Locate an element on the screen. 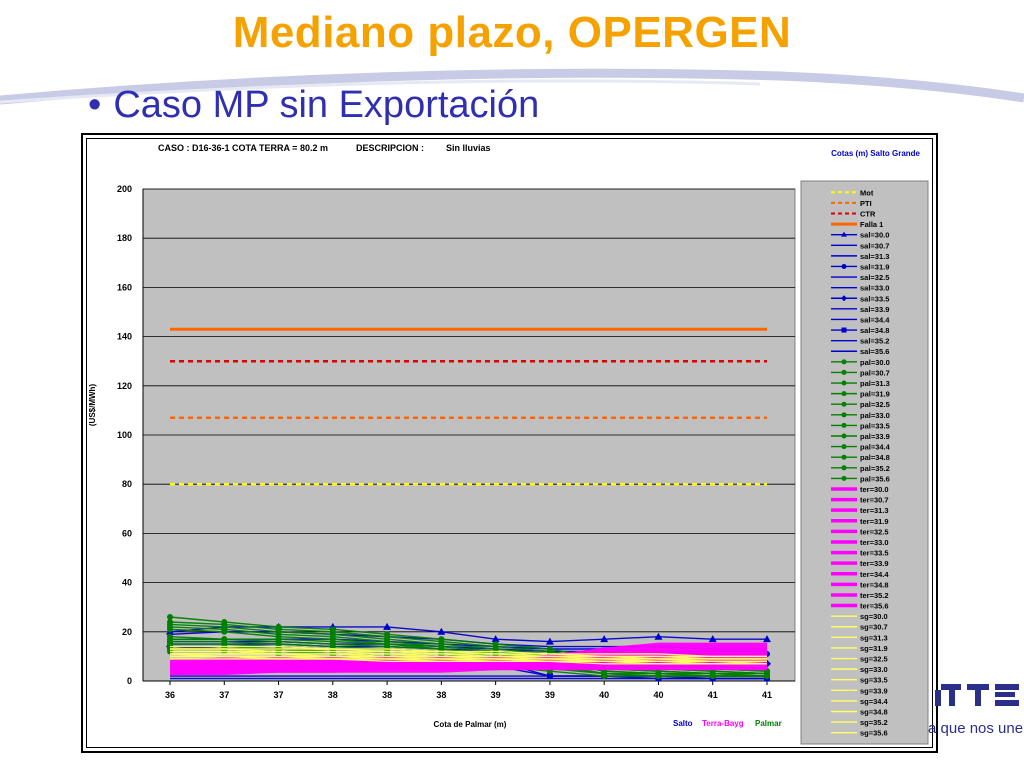 The image size is (1024, 768). bullet-item: • Caso MP sin Exportación is located at coordinates (313, 105).